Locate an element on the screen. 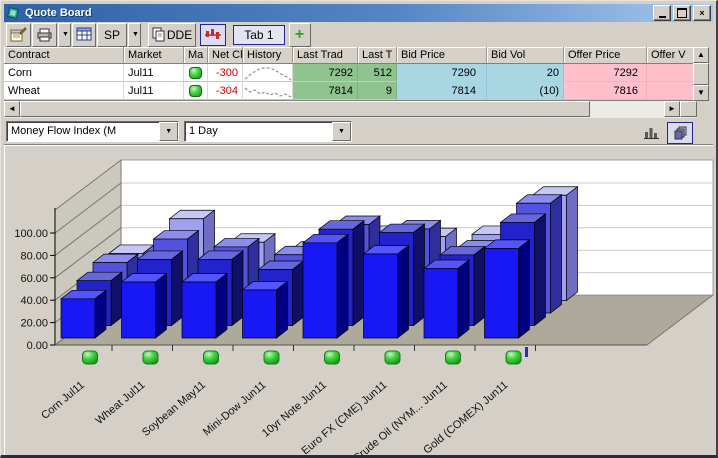  printer-icon is located at coordinates (44, 34).